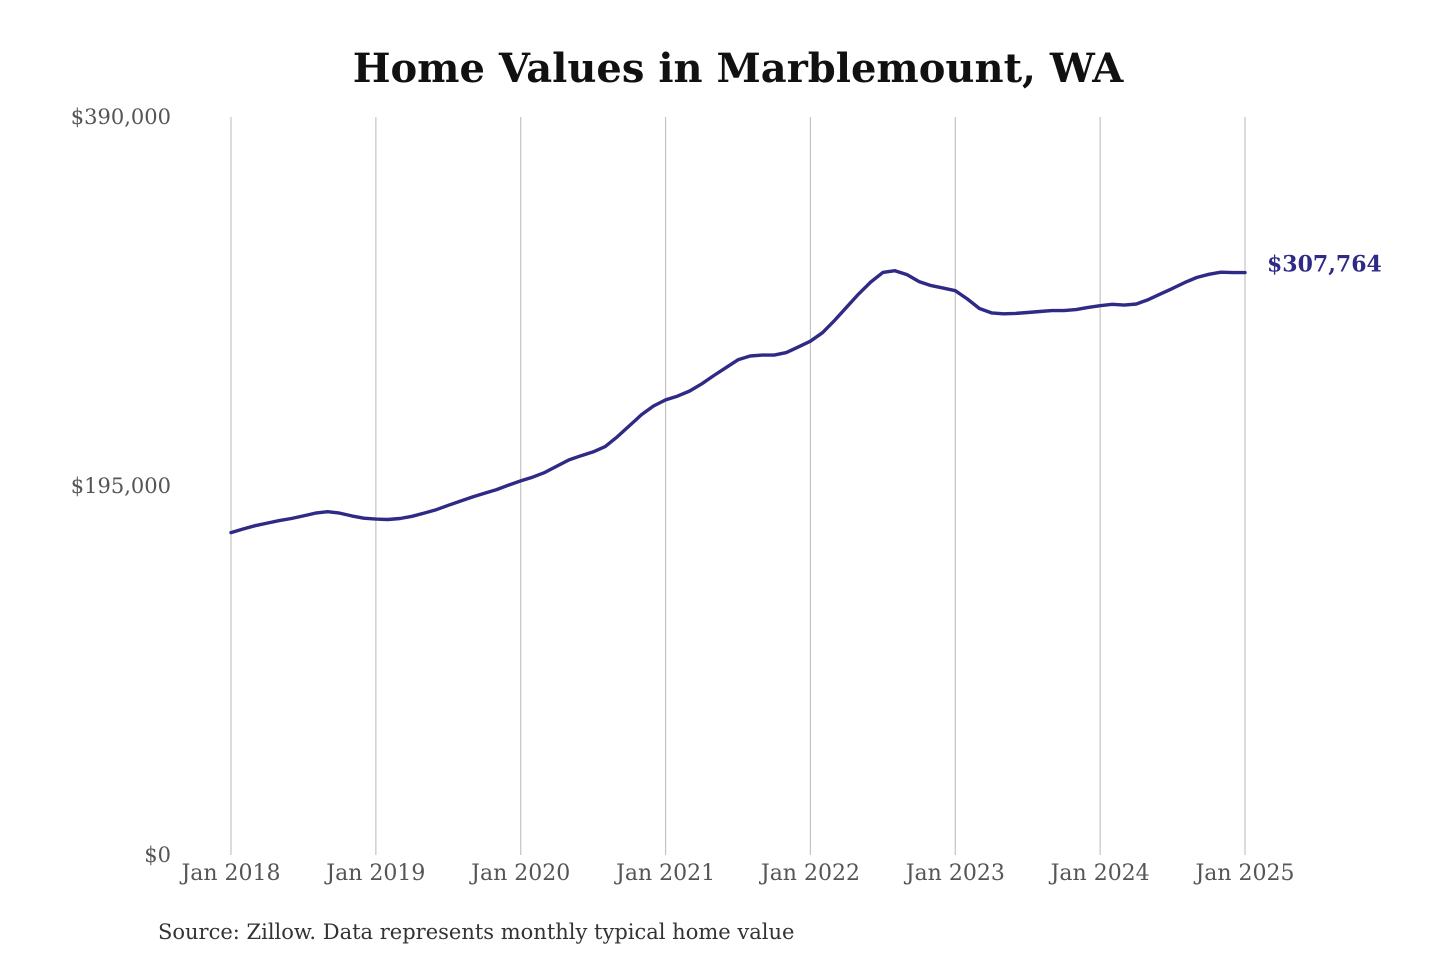  Describe the element at coordinates (1243, 873) in the screenshot. I see `x-tick-label: Jan 2025` at that location.